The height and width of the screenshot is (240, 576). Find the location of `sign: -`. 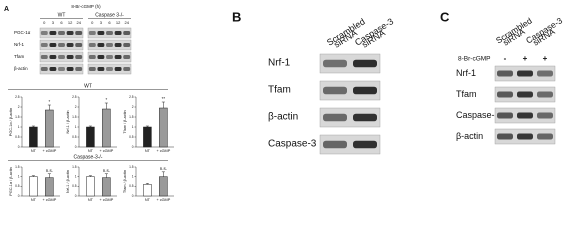

sign: - is located at coordinates (505, 58).